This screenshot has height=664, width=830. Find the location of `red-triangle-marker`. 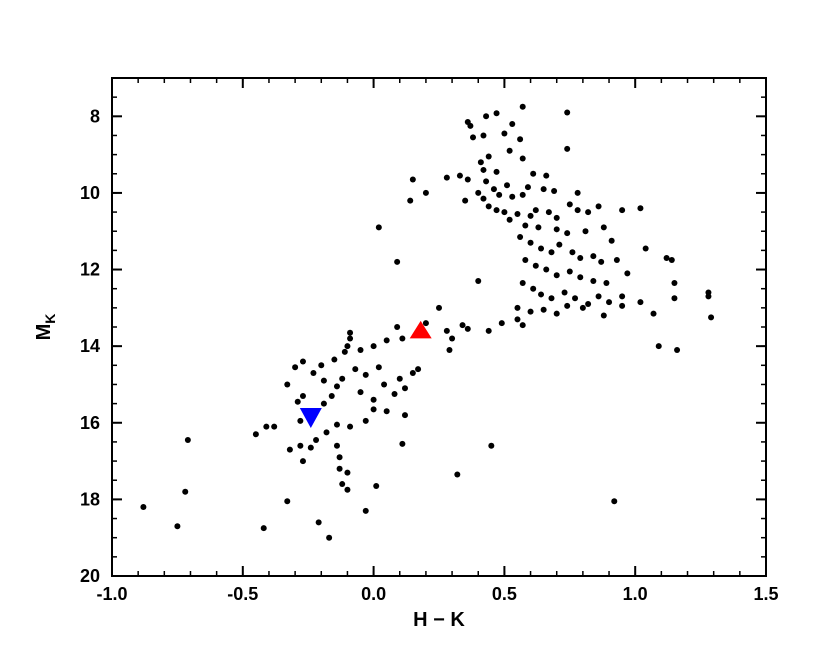

red-triangle-marker is located at coordinates (420, 329).